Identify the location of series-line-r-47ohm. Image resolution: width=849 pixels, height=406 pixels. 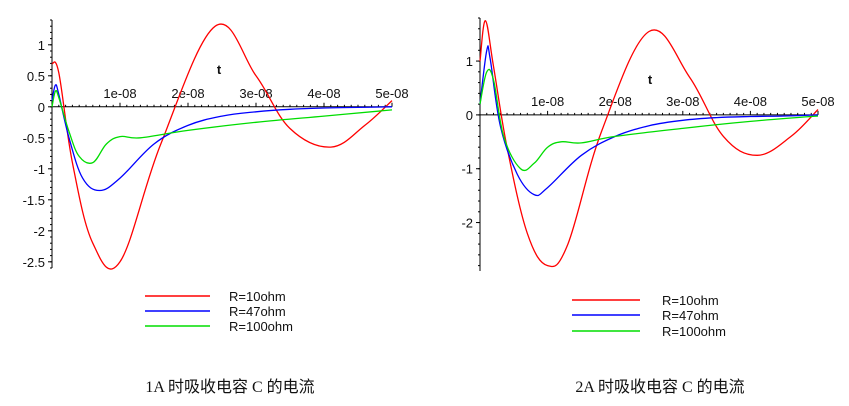
(649, 121).